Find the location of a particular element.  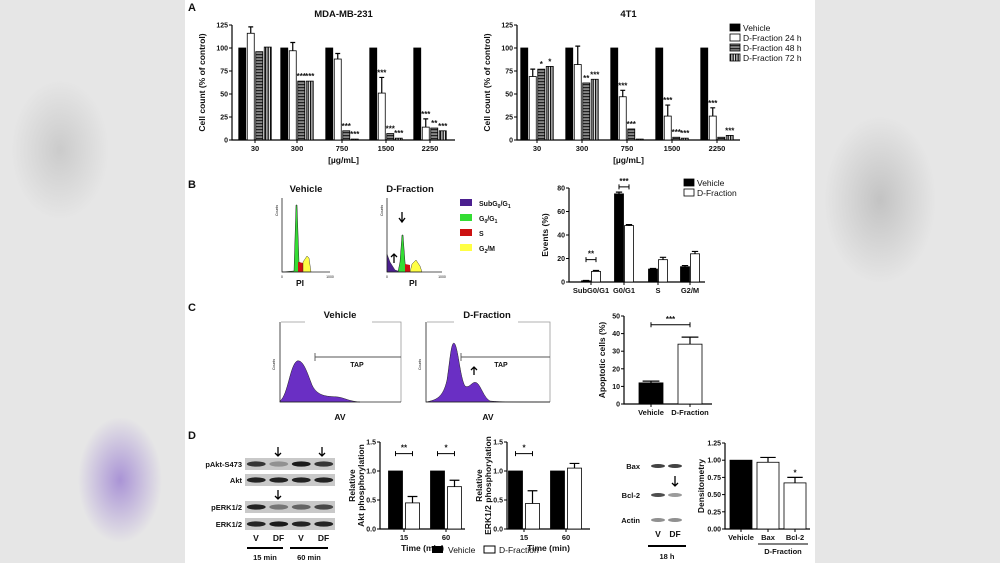

legend-label-2: S is located at coordinates (481, 234).